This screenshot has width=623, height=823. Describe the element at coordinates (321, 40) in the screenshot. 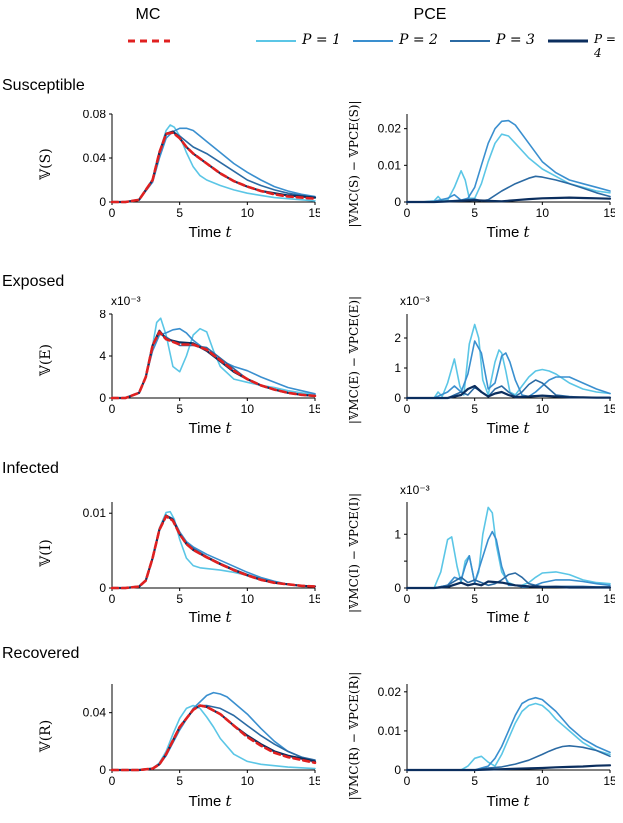

I see `legend-p1-label: P = 1` at that location.